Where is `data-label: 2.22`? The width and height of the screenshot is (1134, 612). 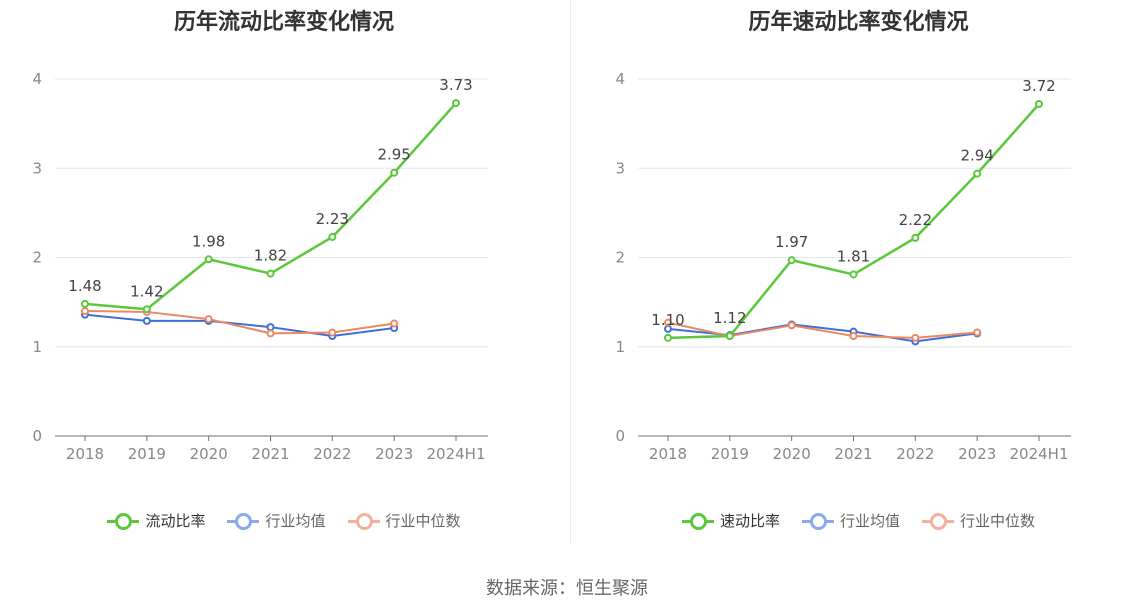
data-label: 2.22 is located at coordinates (915, 220).